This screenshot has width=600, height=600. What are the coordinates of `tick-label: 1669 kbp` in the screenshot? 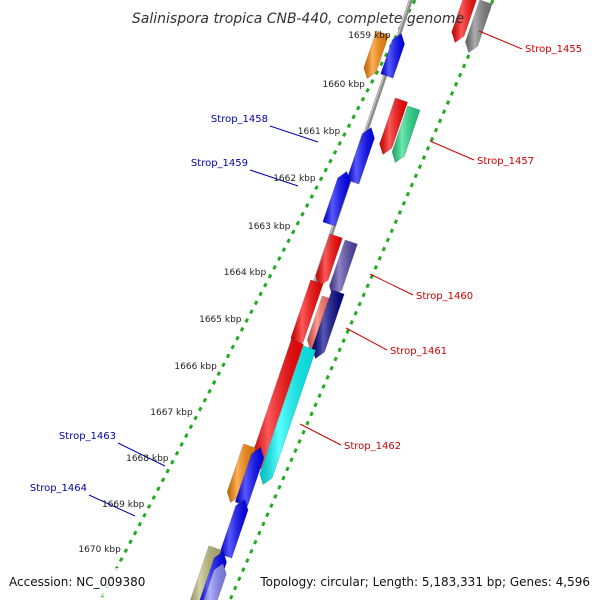 It's located at (123, 505).